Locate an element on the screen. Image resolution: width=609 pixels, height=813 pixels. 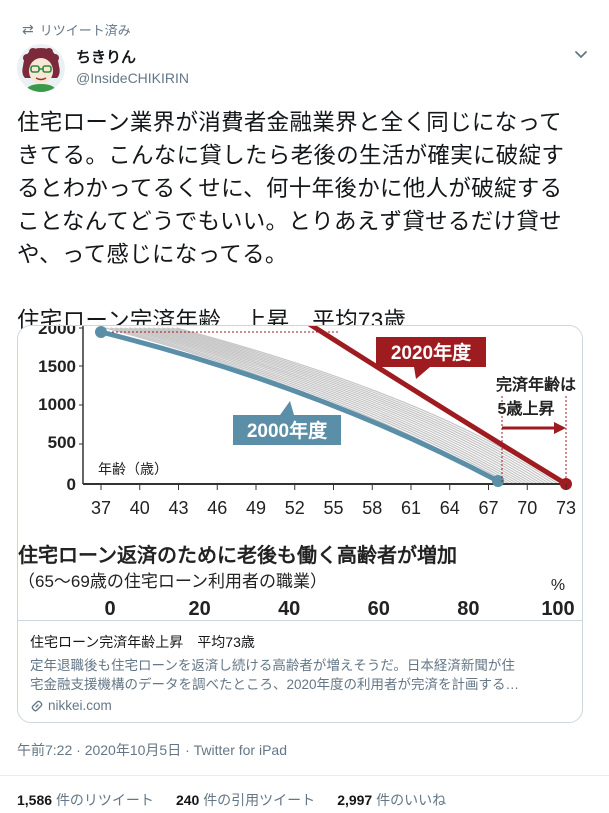
point-2000-start is located at coordinates (101, 332).